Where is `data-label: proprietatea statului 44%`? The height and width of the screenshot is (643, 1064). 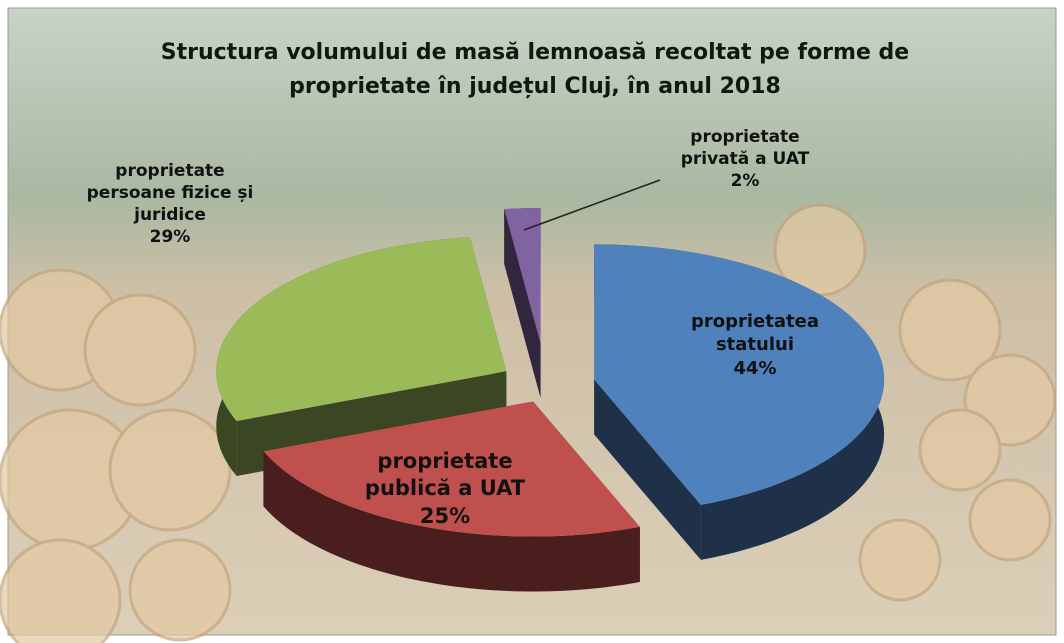 data-label: proprietatea statului 44% is located at coordinates (755, 345).